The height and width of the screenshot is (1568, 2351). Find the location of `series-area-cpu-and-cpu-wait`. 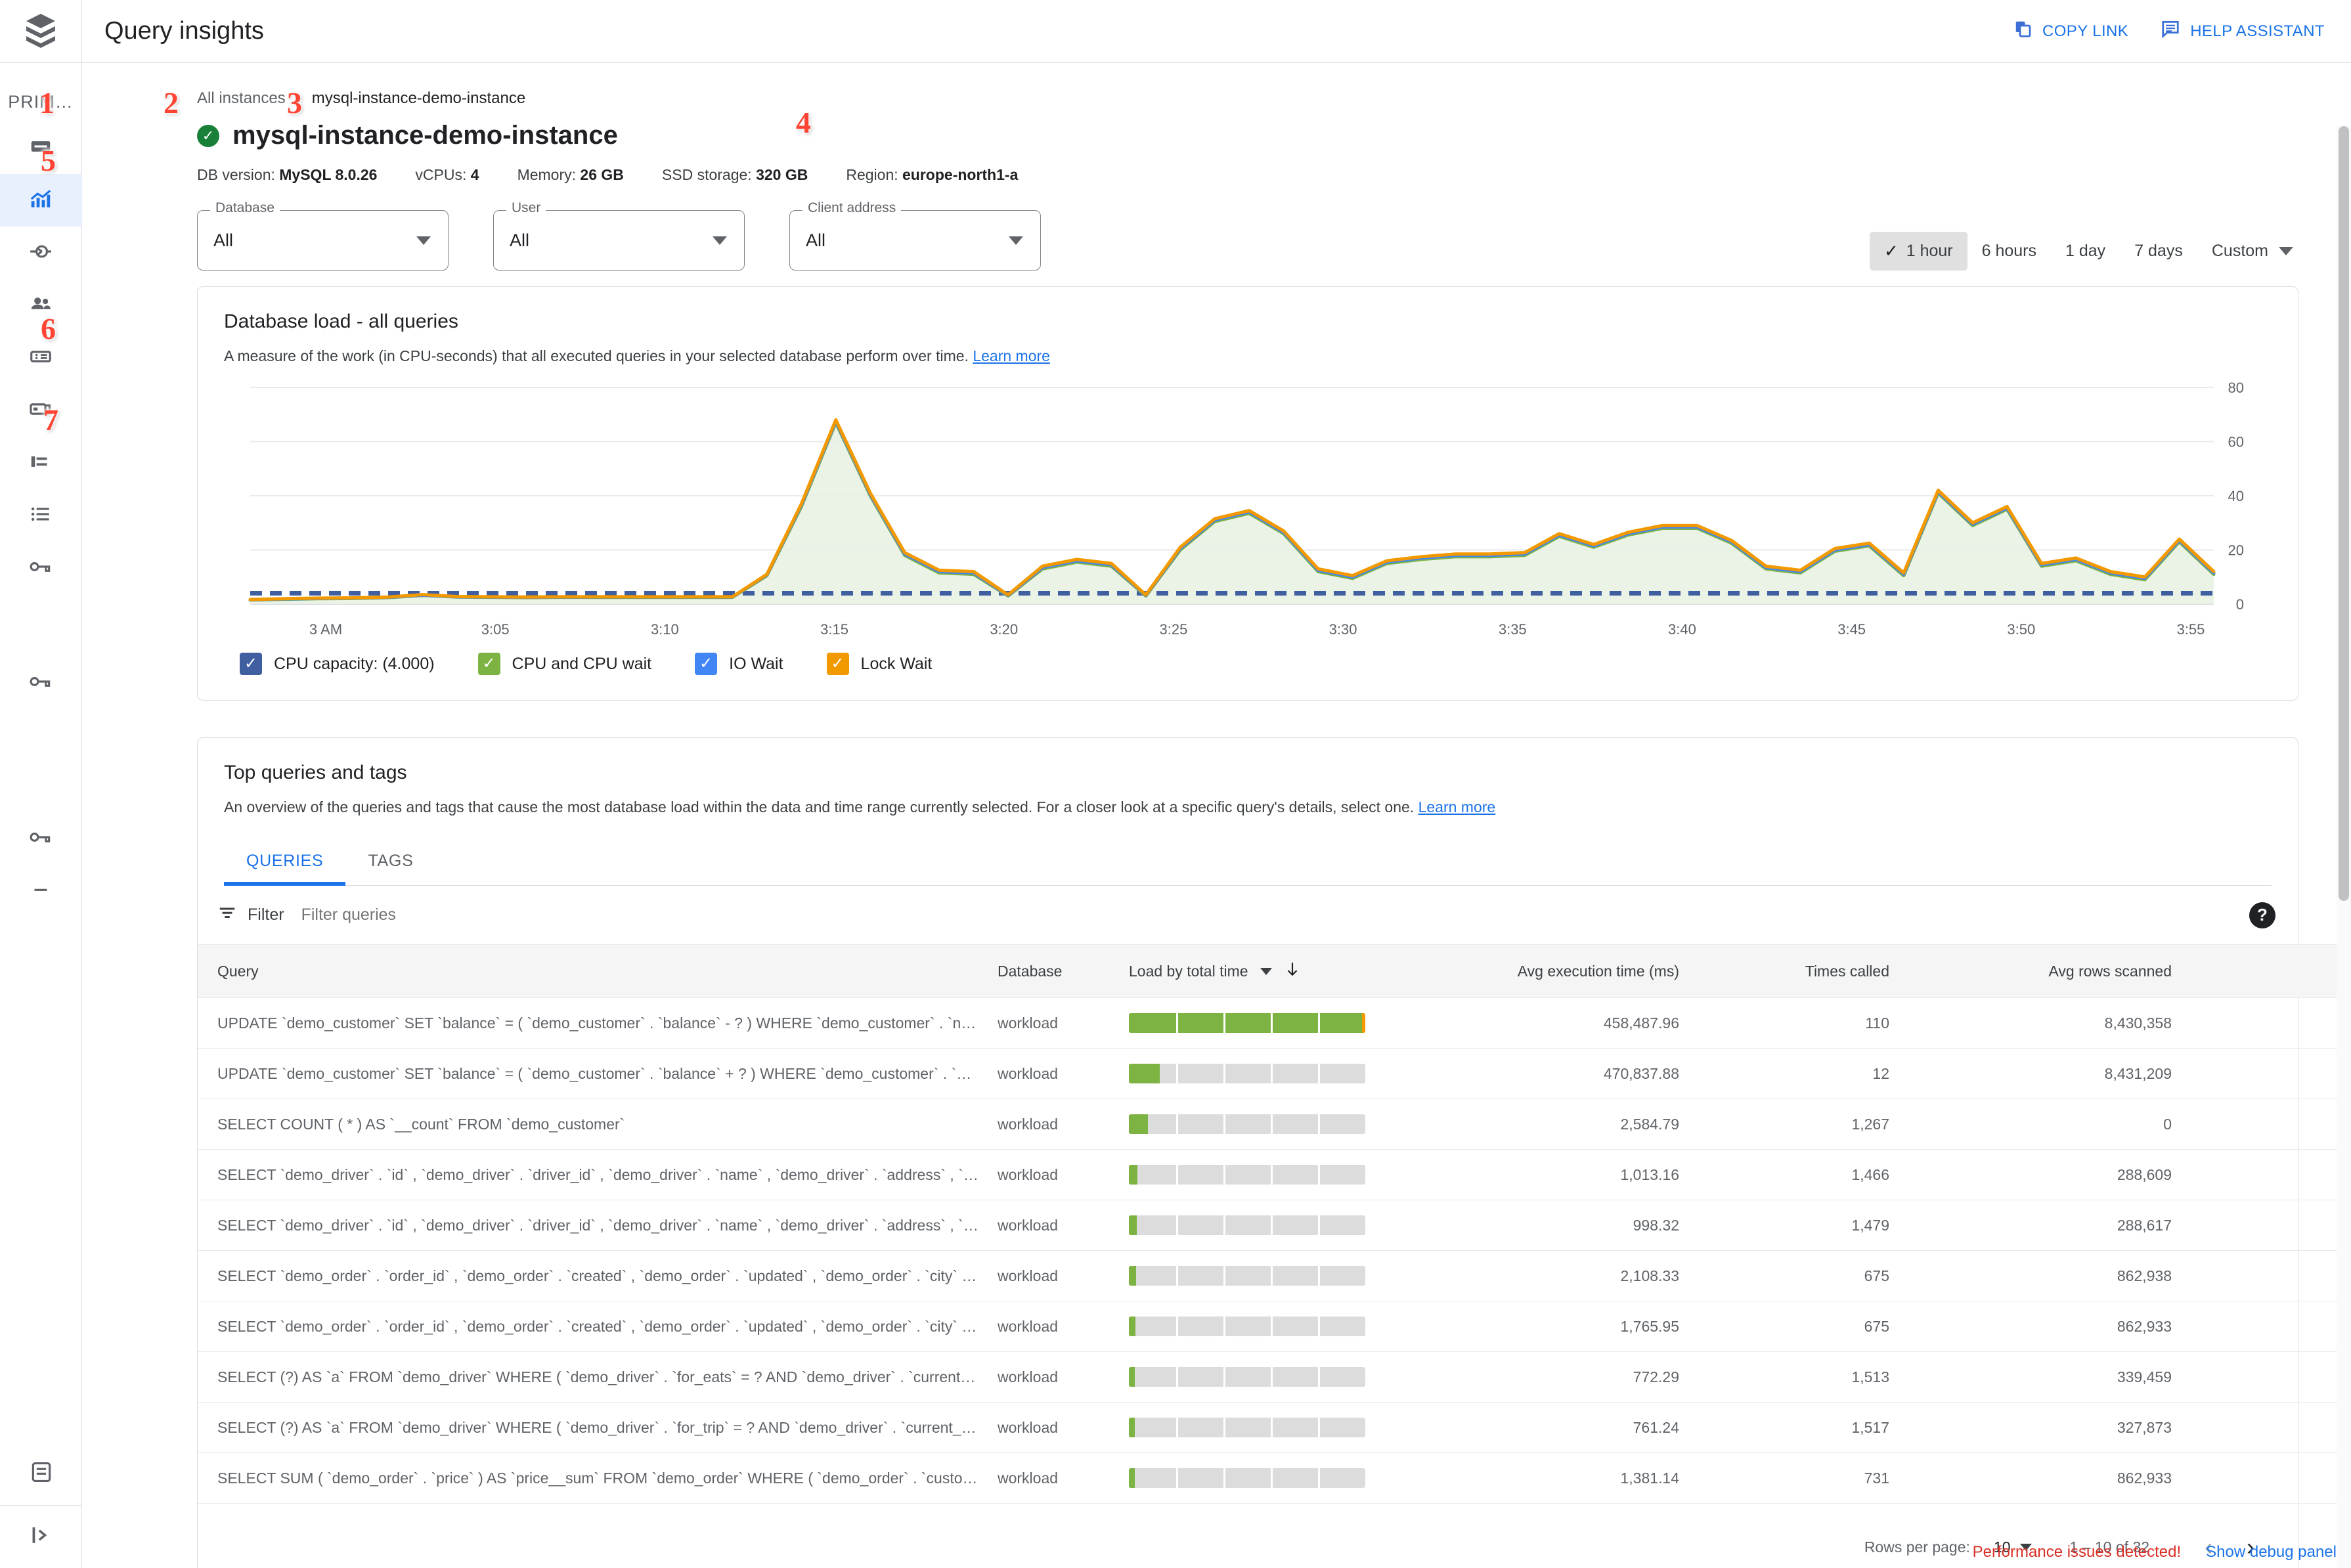

series-area-cpu-and-cpu-wait is located at coordinates (1232, 513).